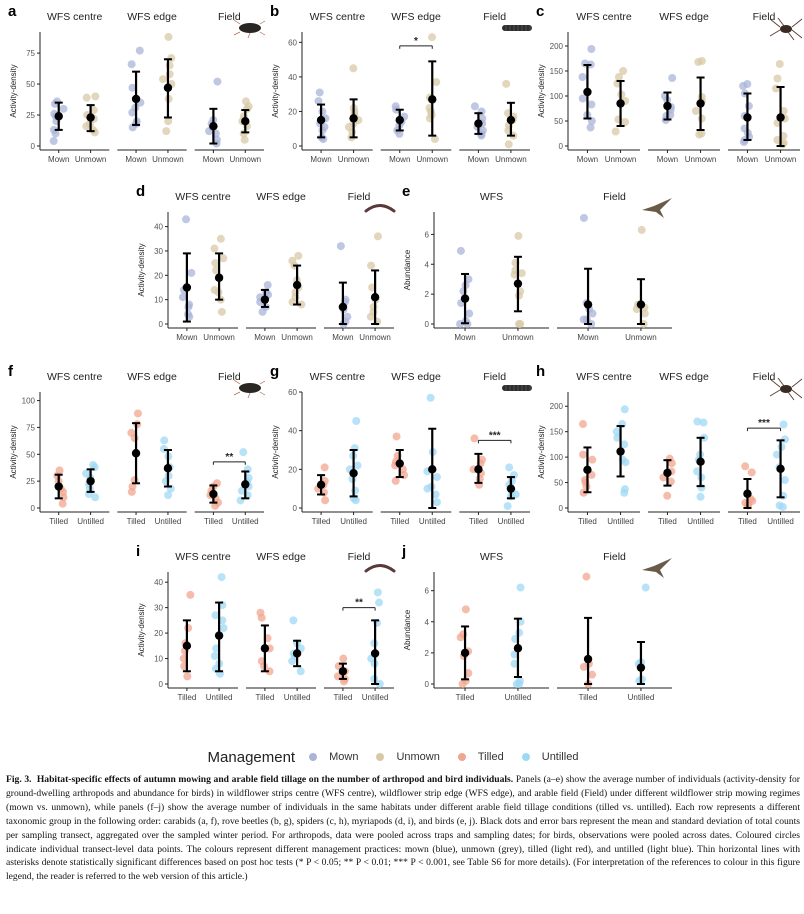 Image resolution: width=804 pixels, height=914 pixels. Describe the element at coordinates (30, 53) in the screenshot. I see `y-tick-label: 75` at that location.